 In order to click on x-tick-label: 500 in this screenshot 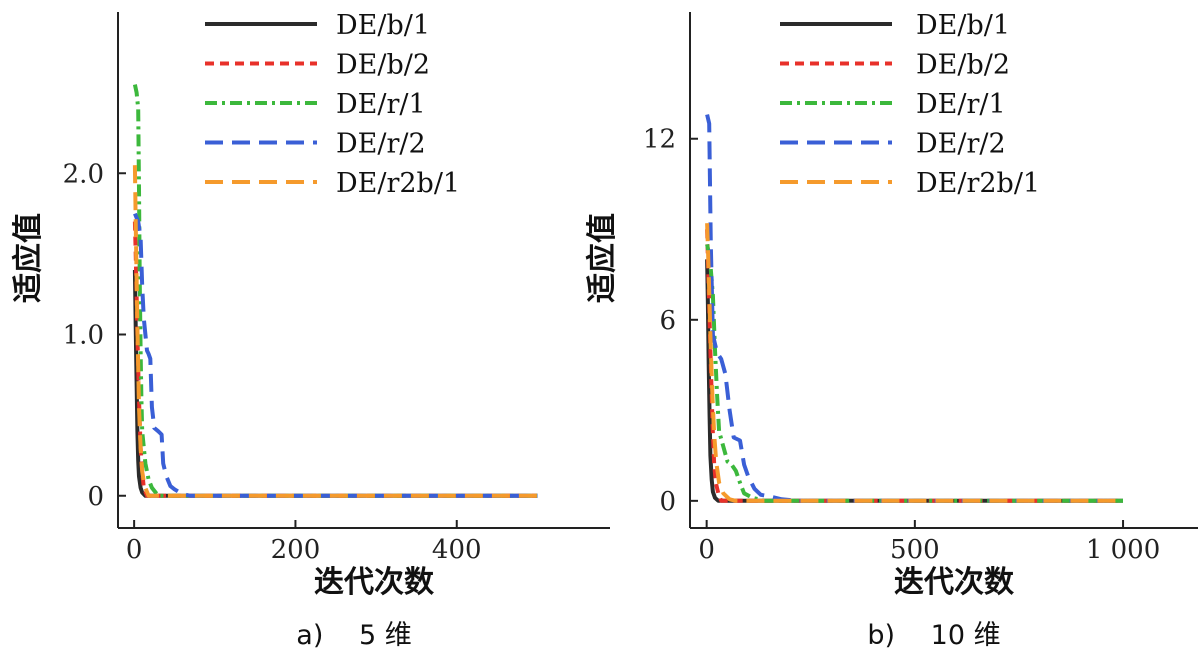, I will do `click(915, 550)`.